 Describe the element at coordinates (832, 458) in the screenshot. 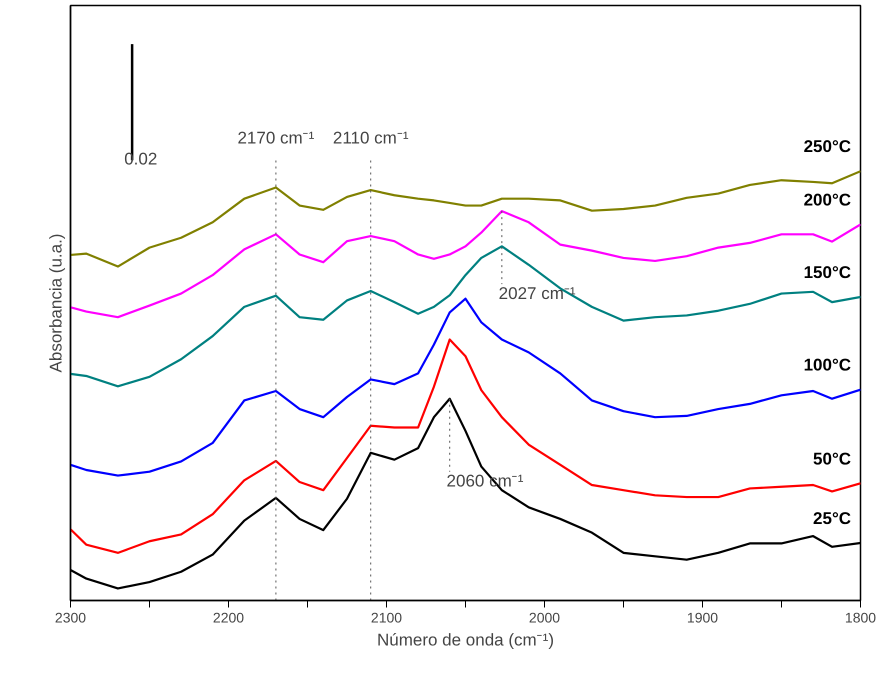

I see `series-label: 50°C` at that location.